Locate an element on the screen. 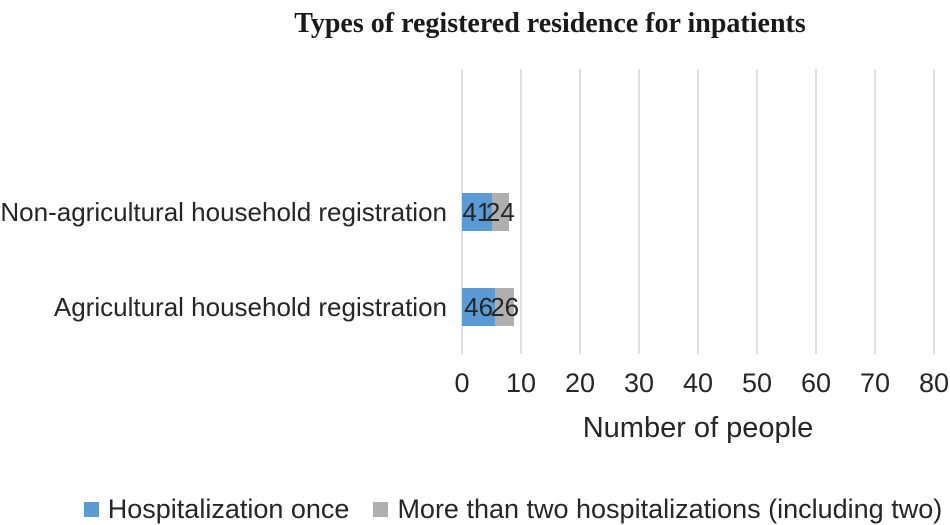 This screenshot has height=525, width=950. x-tick-label: 0 is located at coordinates (462, 383).